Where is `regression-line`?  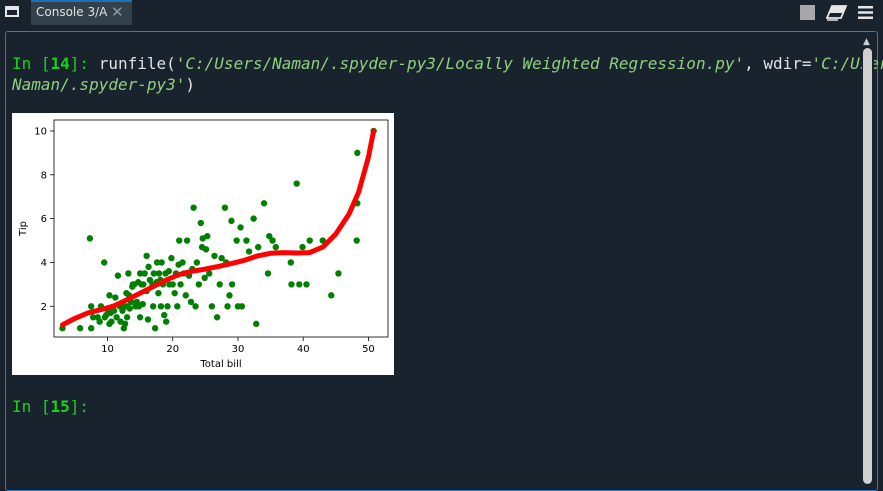
regression-line is located at coordinates (218, 228).